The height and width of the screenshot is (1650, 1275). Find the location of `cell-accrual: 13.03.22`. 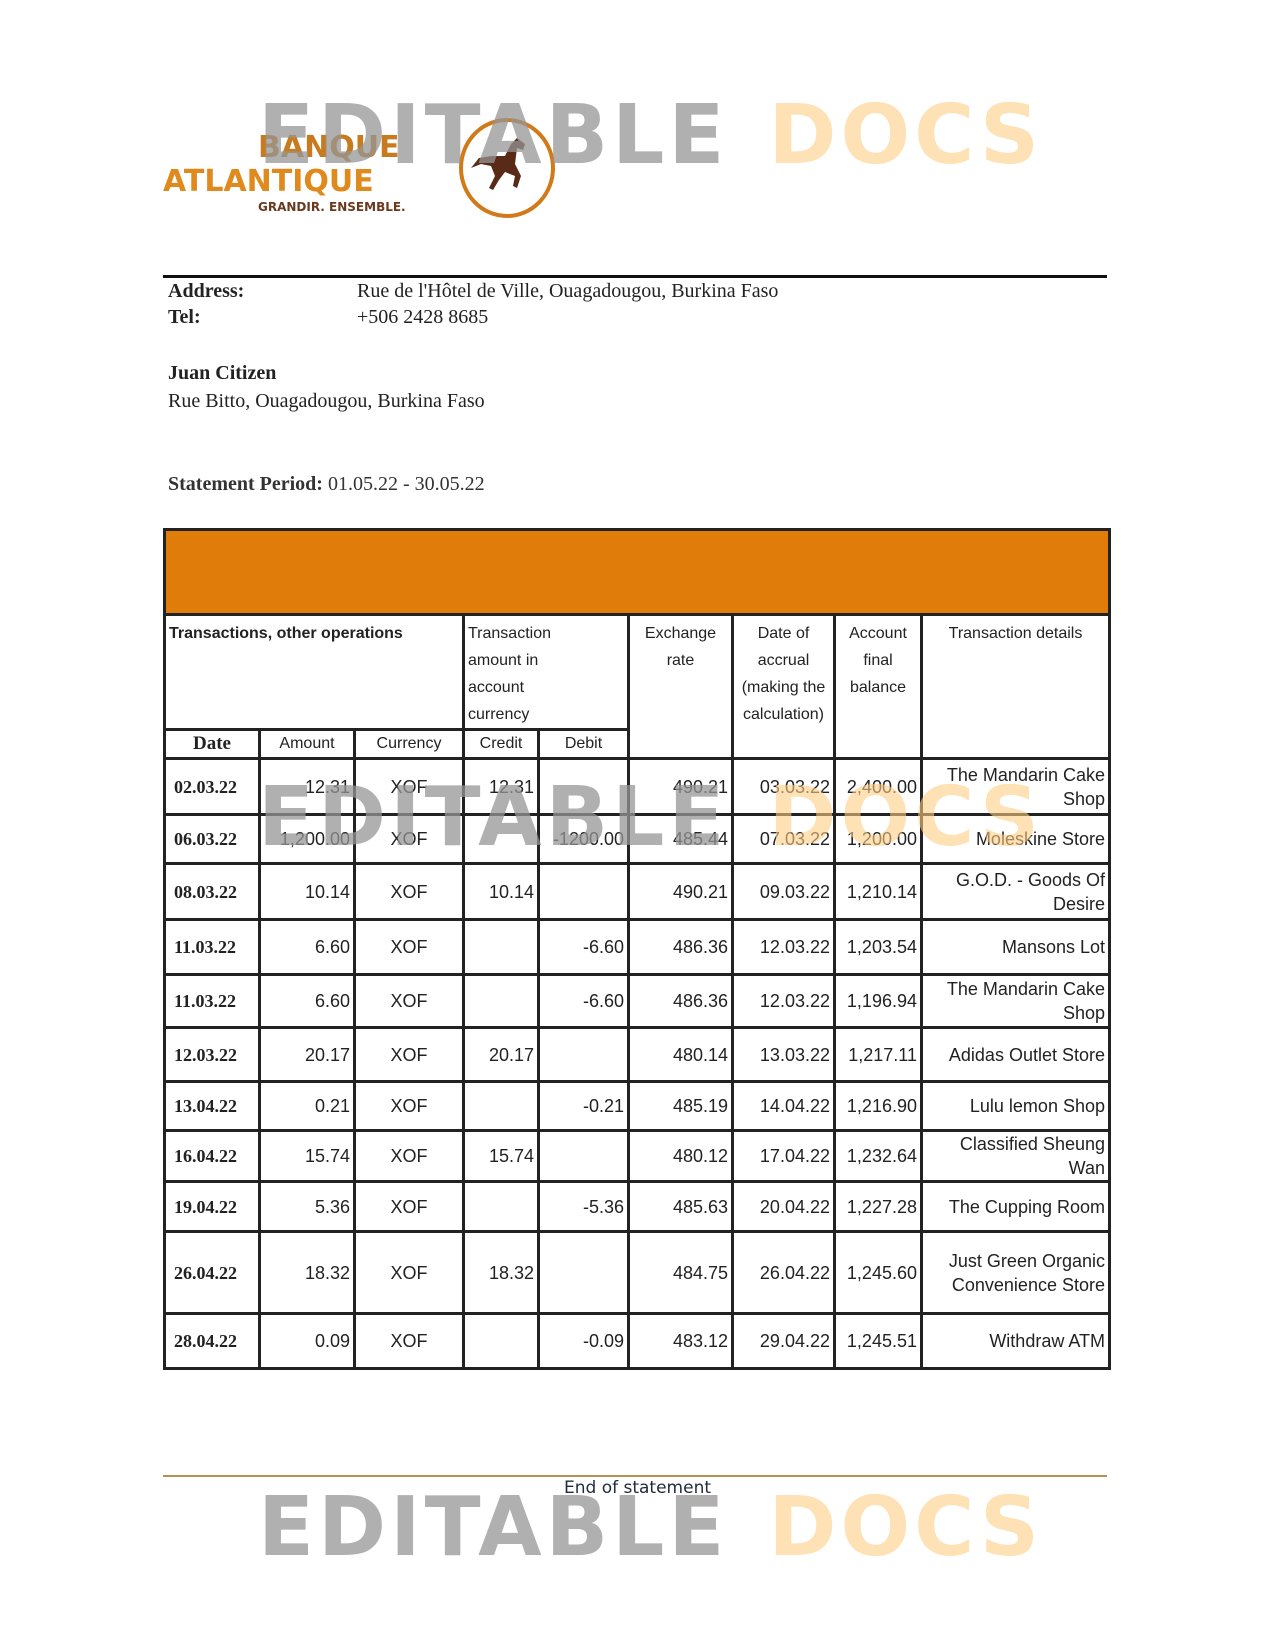

cell-accrual: 13.03.22 is located at coordinates (783, 1054).